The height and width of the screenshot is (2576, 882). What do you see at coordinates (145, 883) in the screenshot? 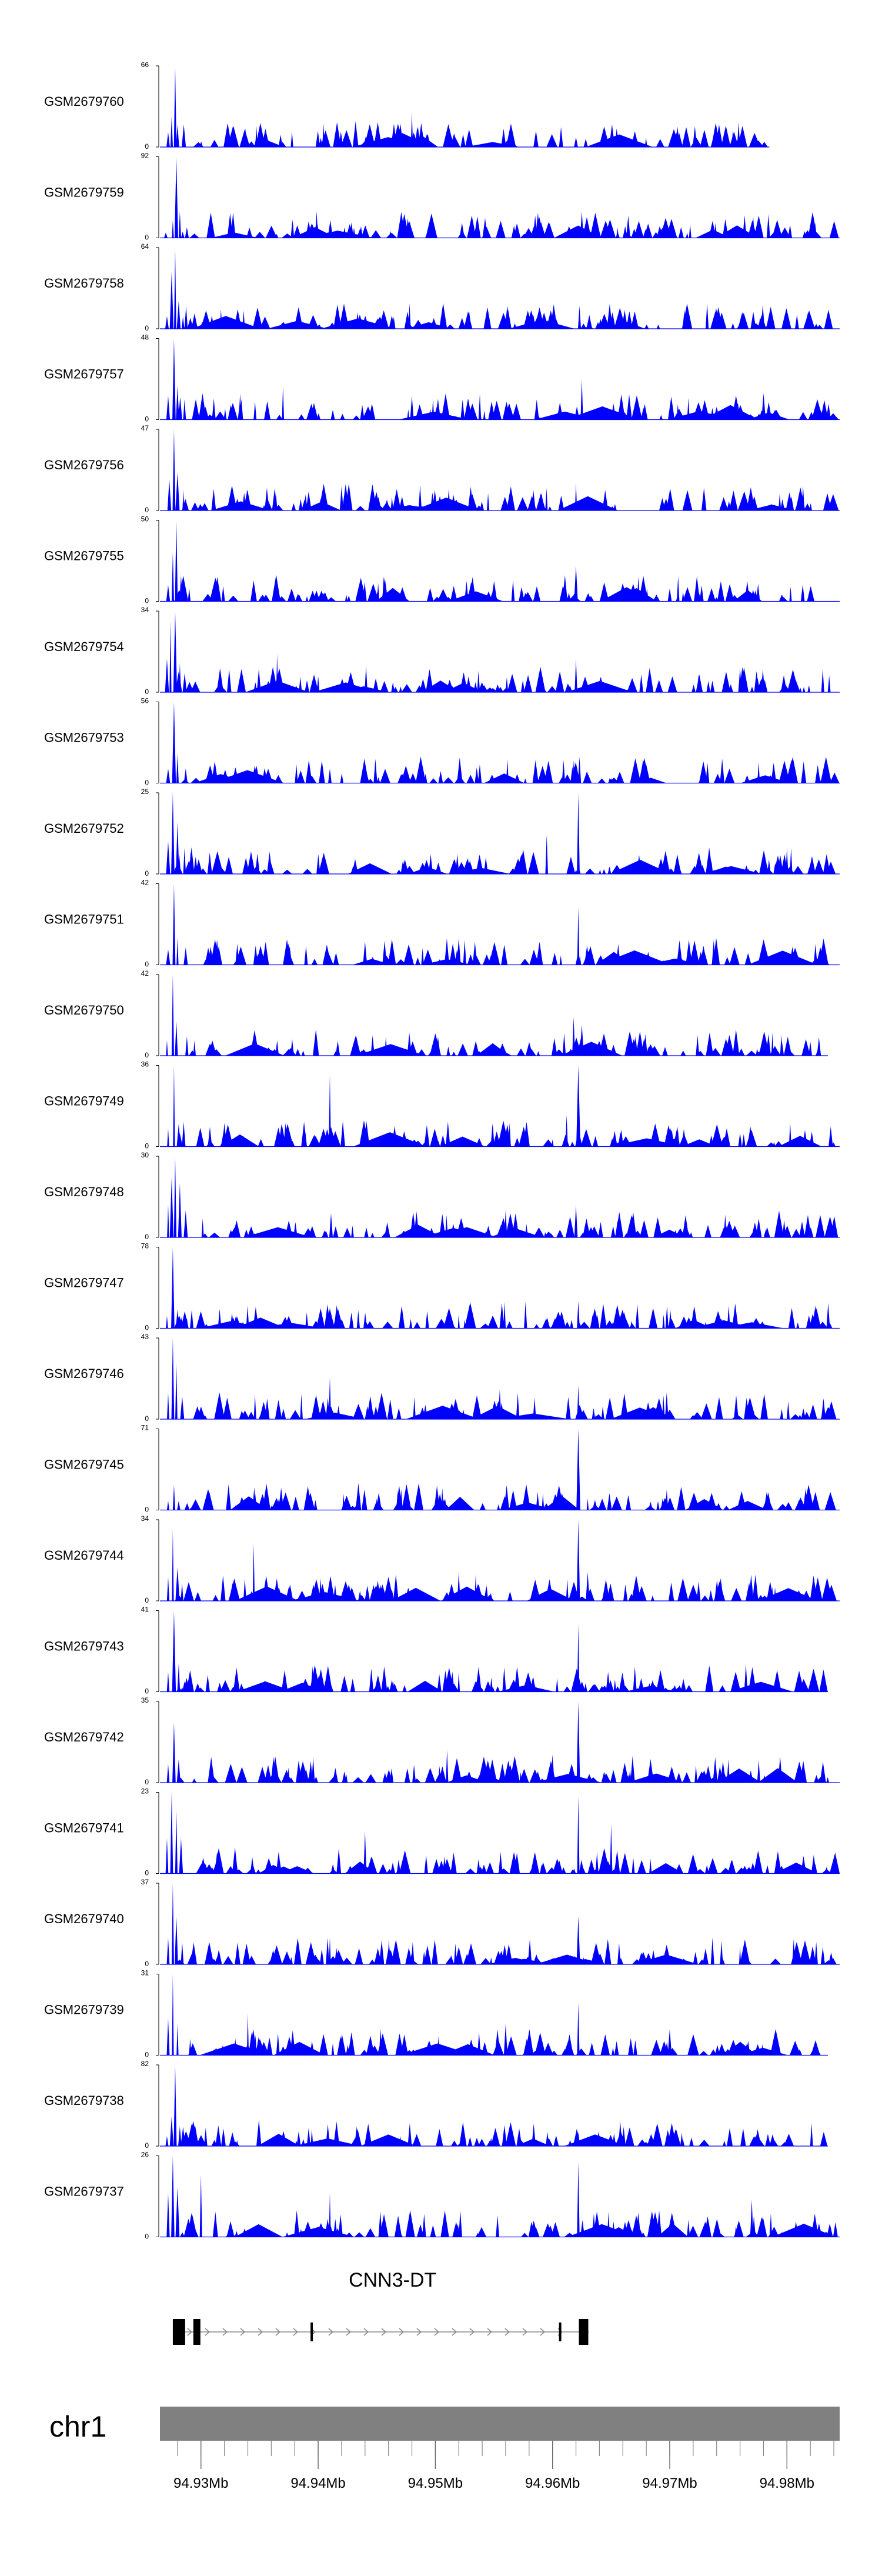
I see `y-max-label: 42` at bounding box center [145, 883].